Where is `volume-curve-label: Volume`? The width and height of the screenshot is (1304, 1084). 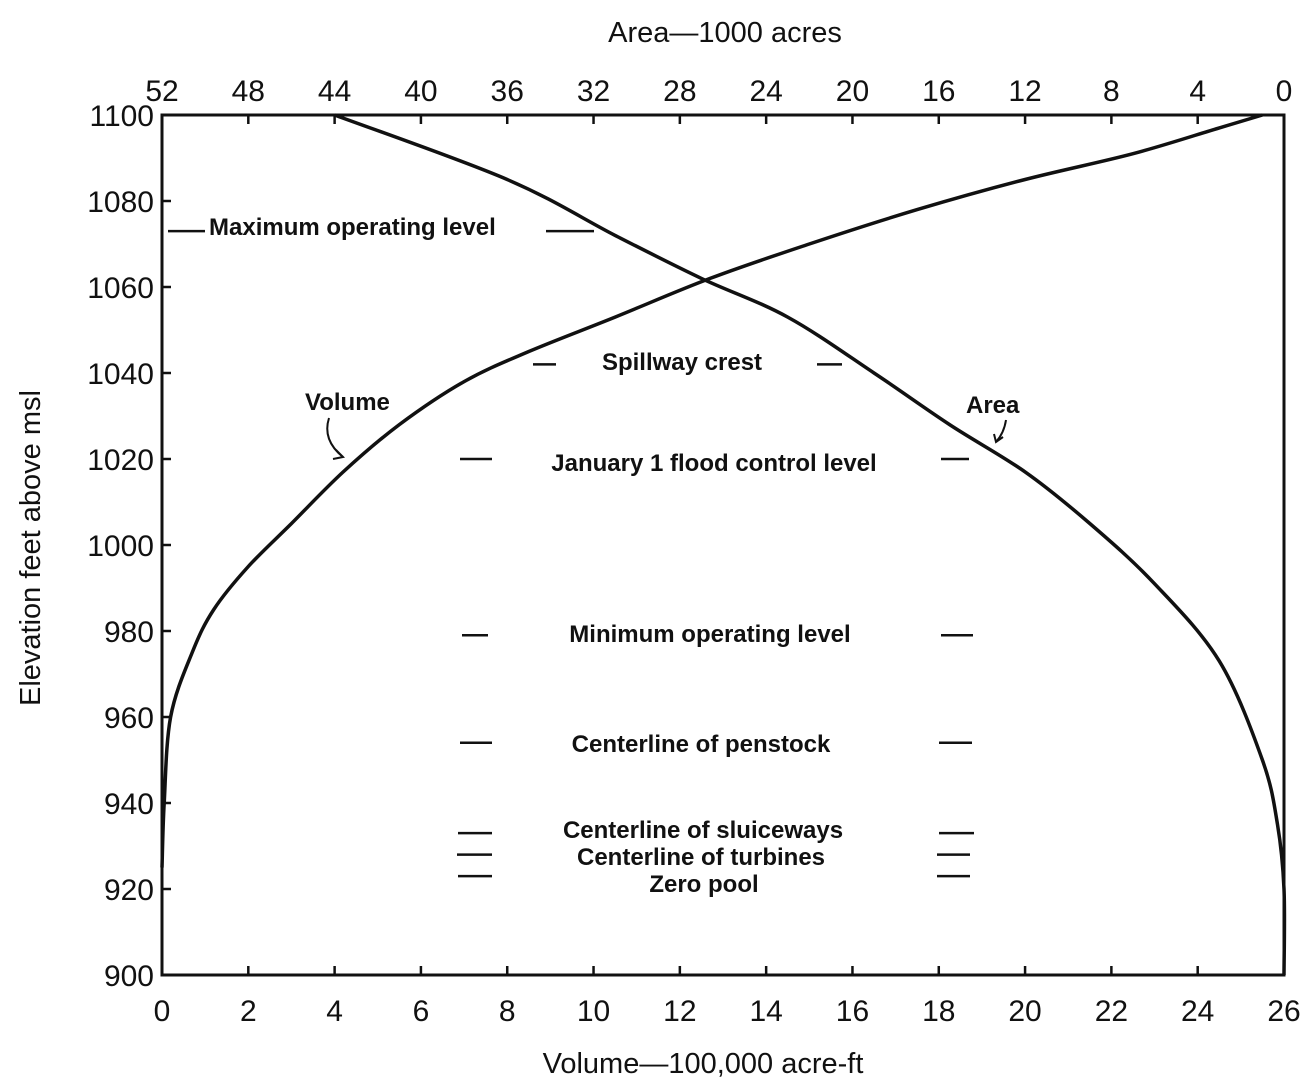 volume-curve-label: Volume is located at coordinates (347, 402).